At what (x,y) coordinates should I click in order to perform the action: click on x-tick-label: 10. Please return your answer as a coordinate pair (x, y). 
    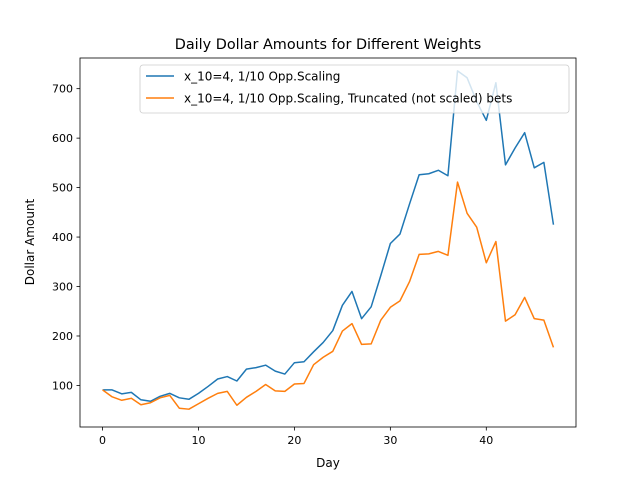
    Looking at the image, I should click on (198, 440).